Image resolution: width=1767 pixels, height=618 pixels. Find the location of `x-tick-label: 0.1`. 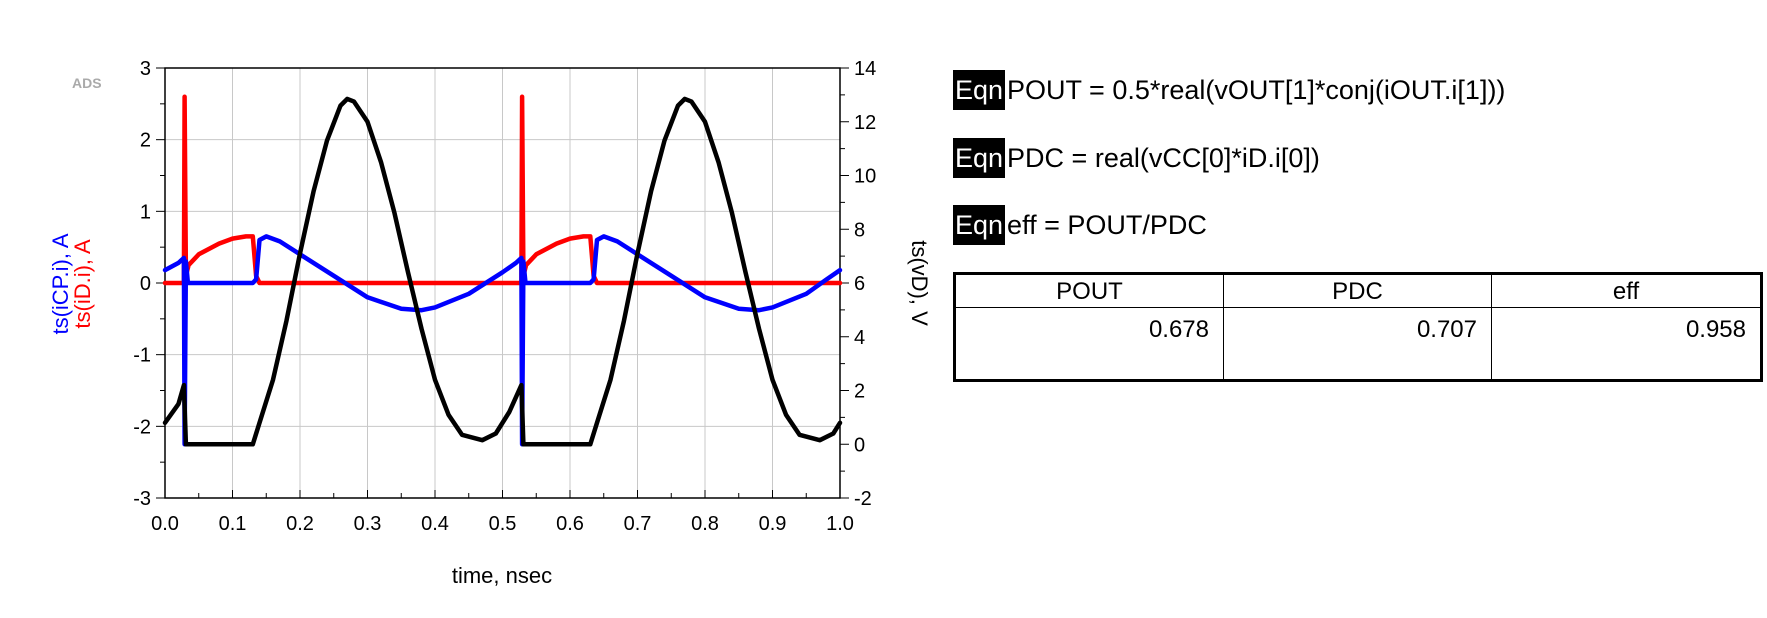

x-tick-label: 0.1 is located at coordinates (233, 524).